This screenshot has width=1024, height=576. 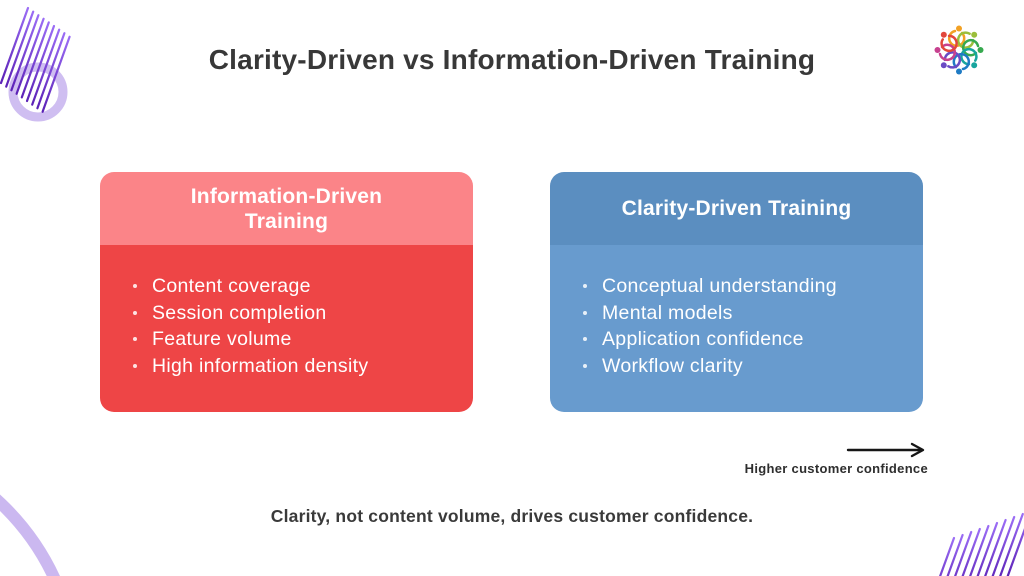 I want to click on card-header-information-driven: Information-Driven Training, so click(x=286, y=208).